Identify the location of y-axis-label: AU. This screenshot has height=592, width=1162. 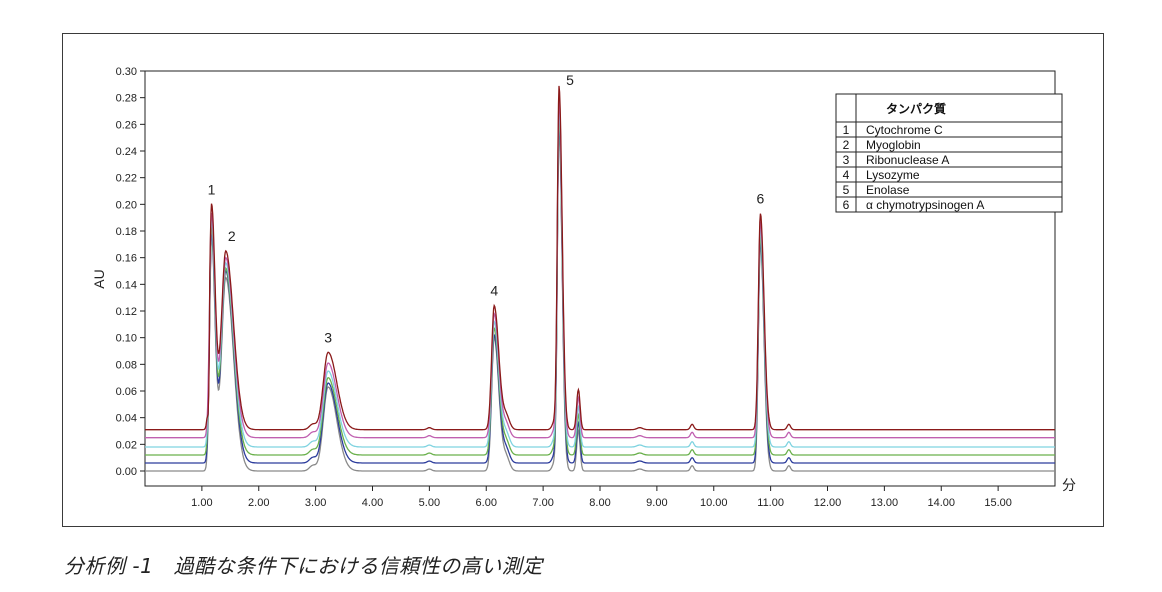
(99, 278).